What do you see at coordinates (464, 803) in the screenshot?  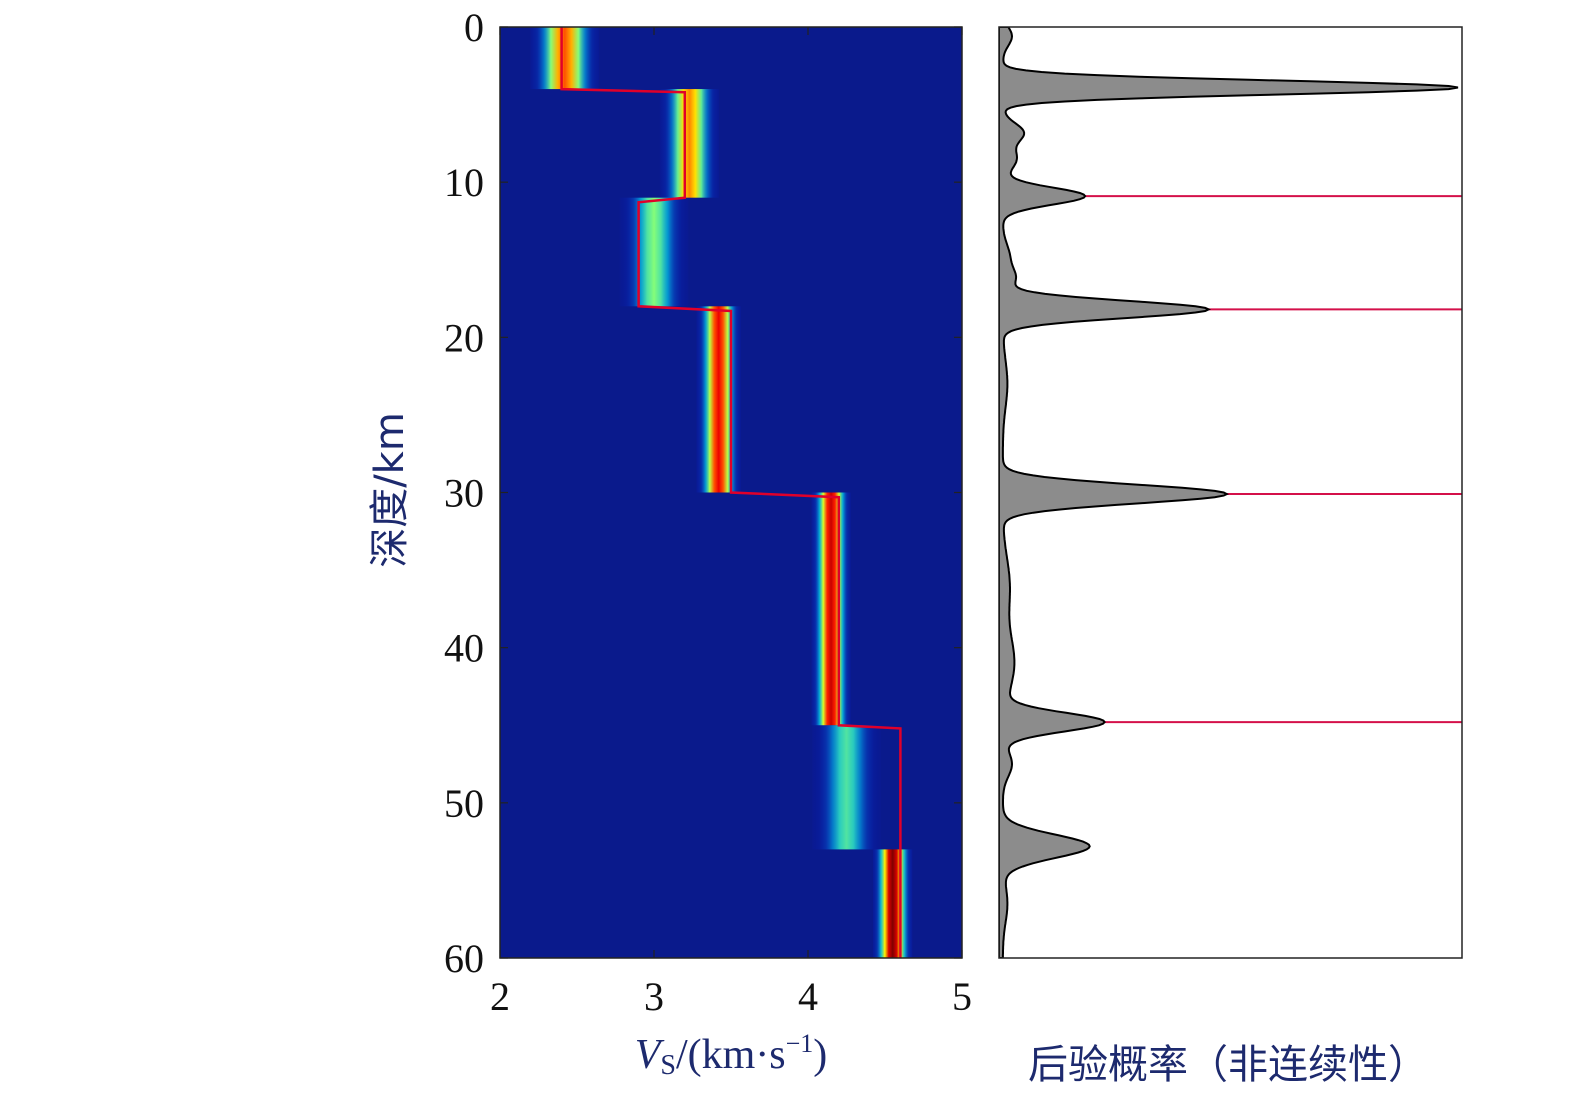 I see `y-tick-label: 50` at bounding box center [464, 803].